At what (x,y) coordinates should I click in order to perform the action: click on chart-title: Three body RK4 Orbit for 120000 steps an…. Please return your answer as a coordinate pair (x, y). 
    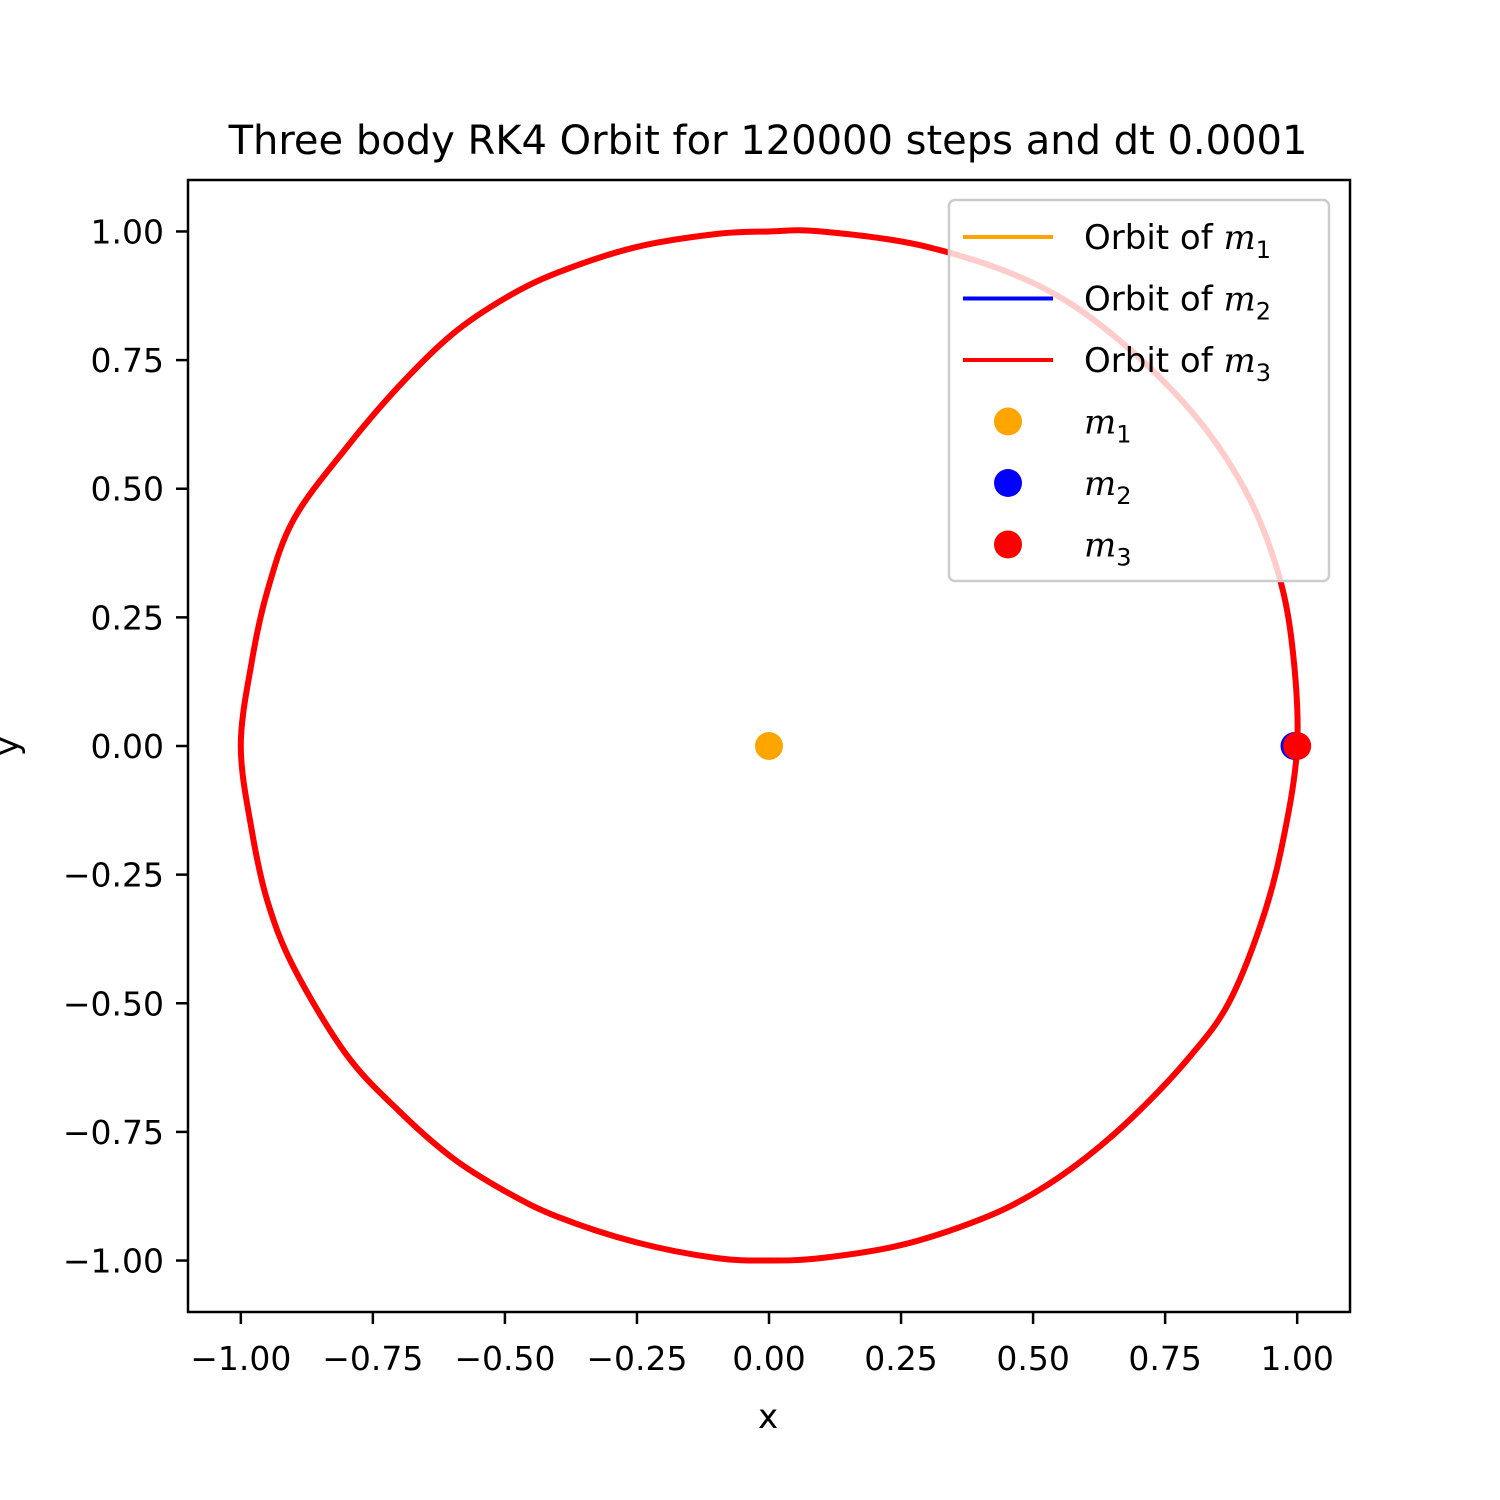
    Looking at the image, I should click on (768, 141).